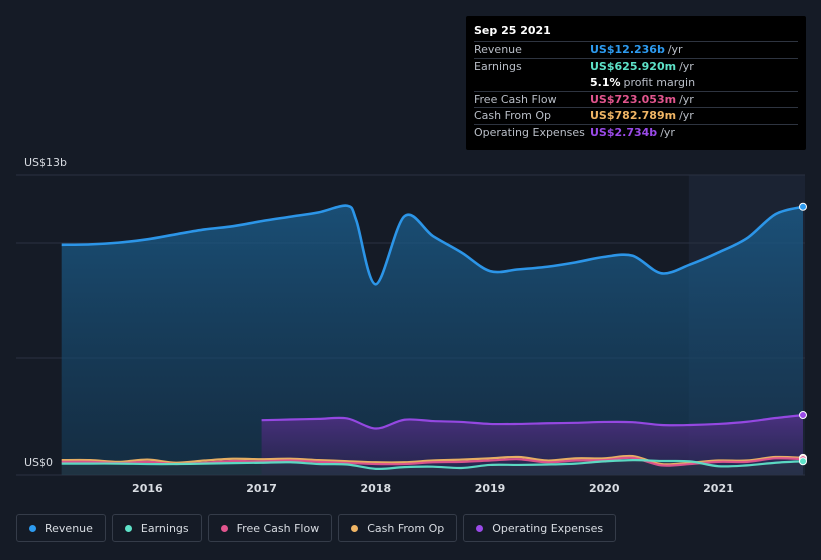 The image size is (821, 560). Describe the element at coordinates (513, 116) in the screenshot. I see `tooltip-row-label: Cash From Op` at that location.